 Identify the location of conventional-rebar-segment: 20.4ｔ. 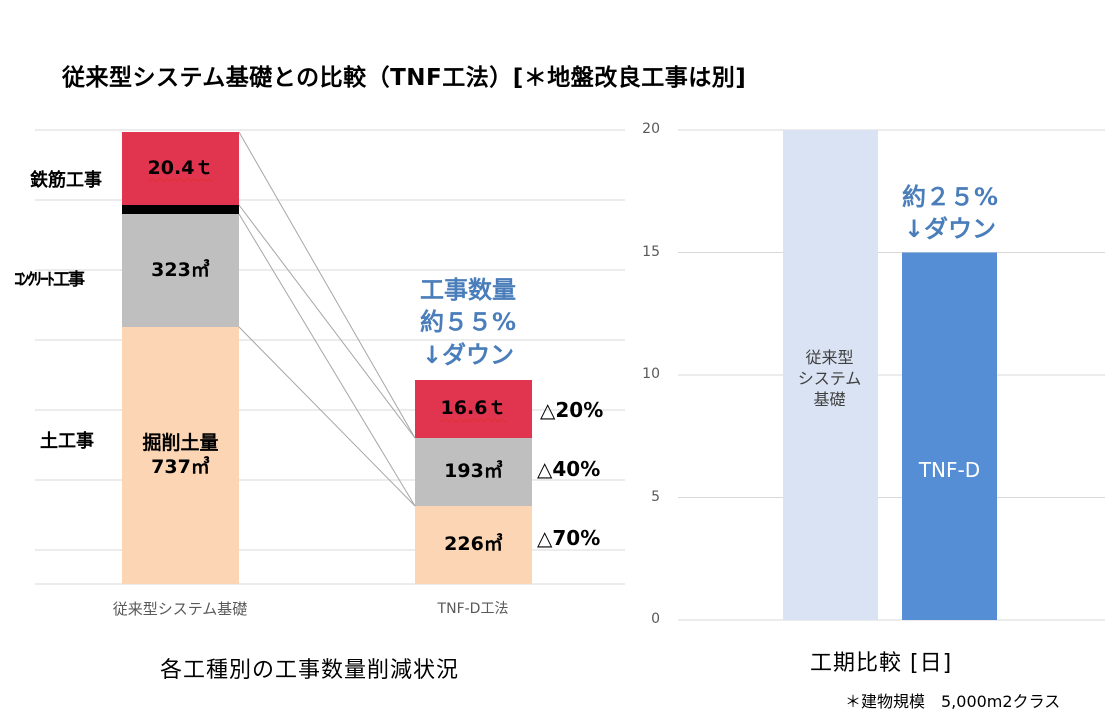
(180, 168).